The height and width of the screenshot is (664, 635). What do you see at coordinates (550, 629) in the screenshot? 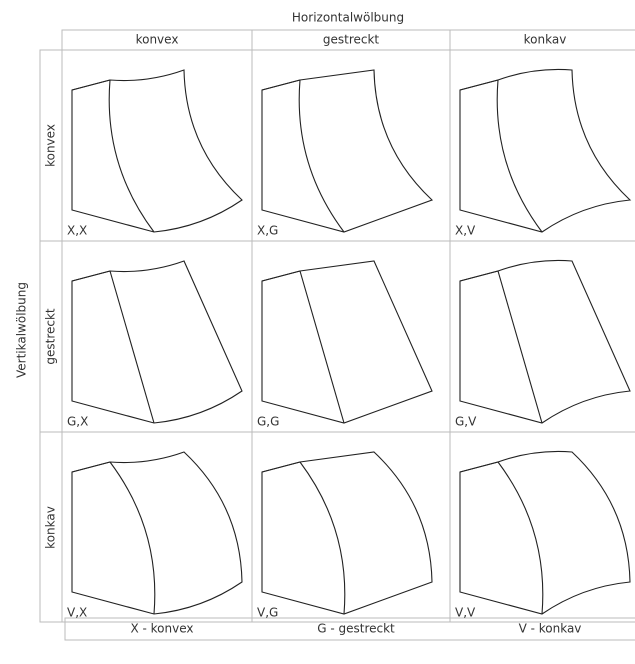
I see `legend-item: V - konkav` at bounding box center [550, 629].